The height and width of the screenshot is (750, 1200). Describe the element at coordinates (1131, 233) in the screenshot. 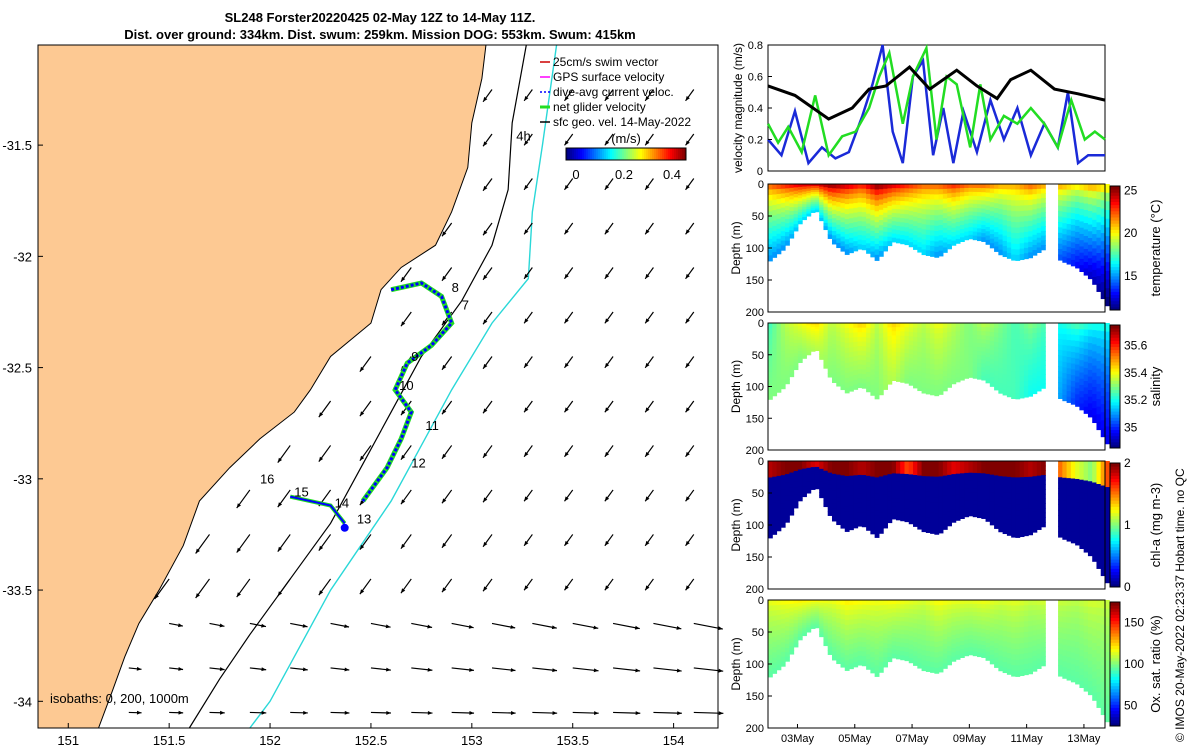

I see `colorbar-tick-label: 20` at that location.